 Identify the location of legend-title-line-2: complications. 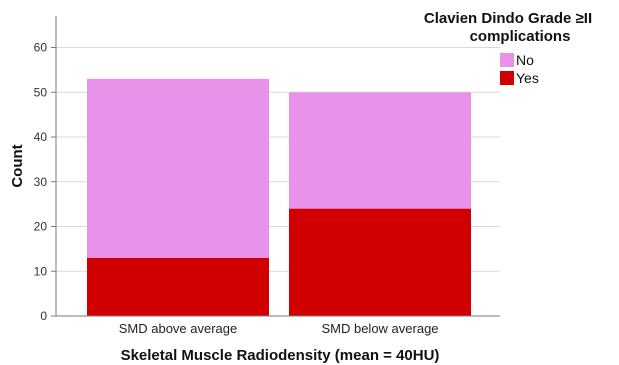
(520, 36).